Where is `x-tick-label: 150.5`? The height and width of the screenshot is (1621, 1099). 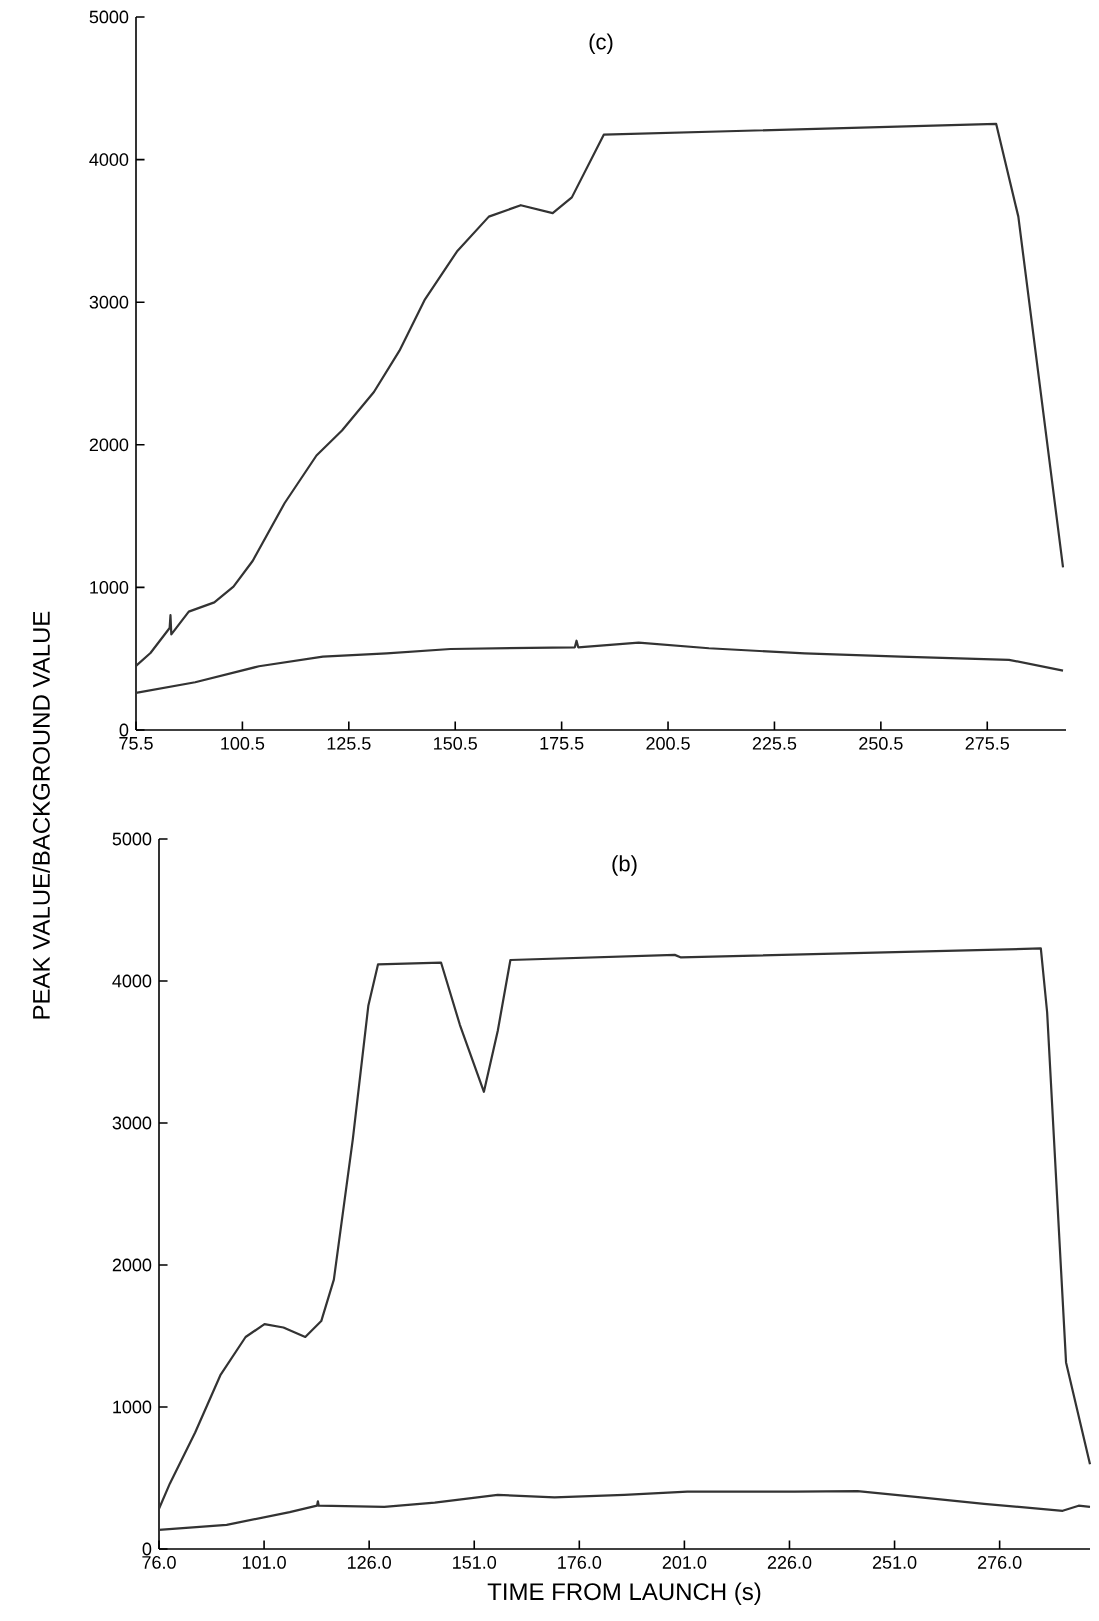
x-tick-label: 150.5 is located at coordinates (455, 743).